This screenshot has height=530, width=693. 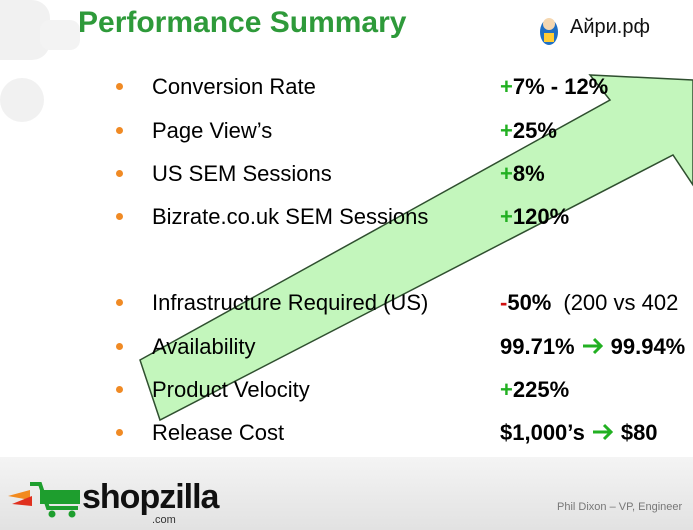 I want to click on value-text: 225%, so click(x=541, y=389).